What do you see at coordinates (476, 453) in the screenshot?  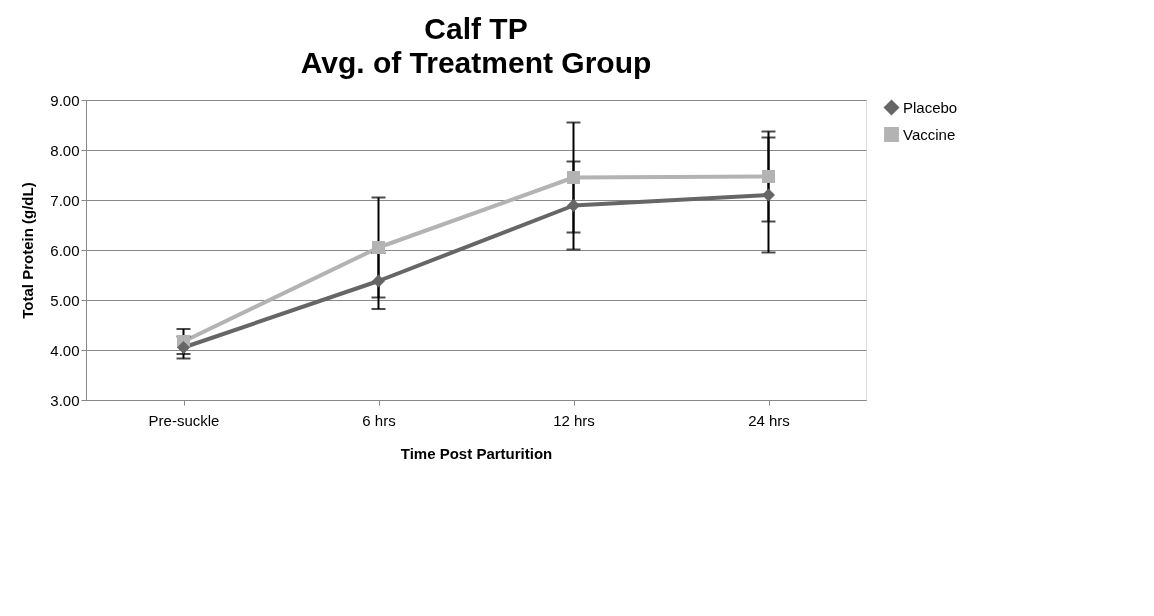 I see `x-axis-title: Time Post Parturition` at bounding box center [476, 453].